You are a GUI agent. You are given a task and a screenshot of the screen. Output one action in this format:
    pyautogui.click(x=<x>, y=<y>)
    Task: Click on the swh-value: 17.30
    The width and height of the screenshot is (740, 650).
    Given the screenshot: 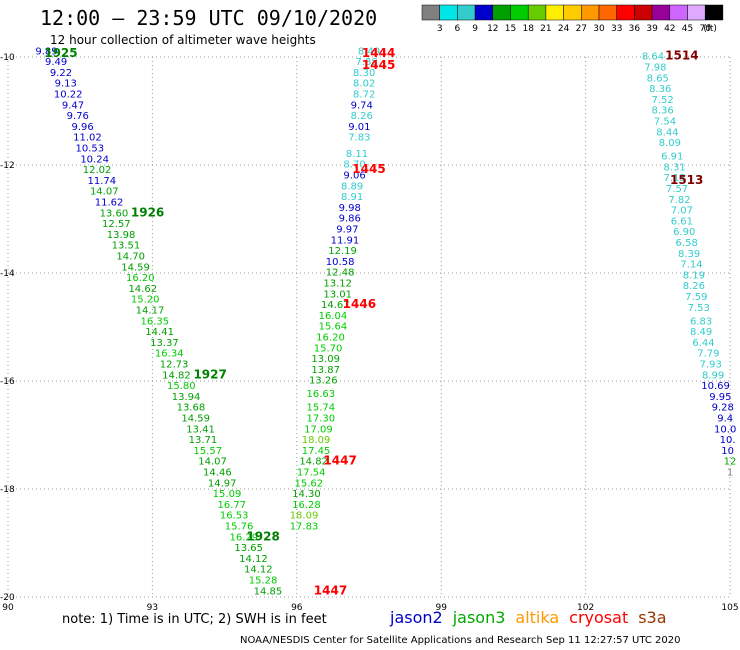 What is the action you would take?
    pyautogui.click(x=321, y=419)
    